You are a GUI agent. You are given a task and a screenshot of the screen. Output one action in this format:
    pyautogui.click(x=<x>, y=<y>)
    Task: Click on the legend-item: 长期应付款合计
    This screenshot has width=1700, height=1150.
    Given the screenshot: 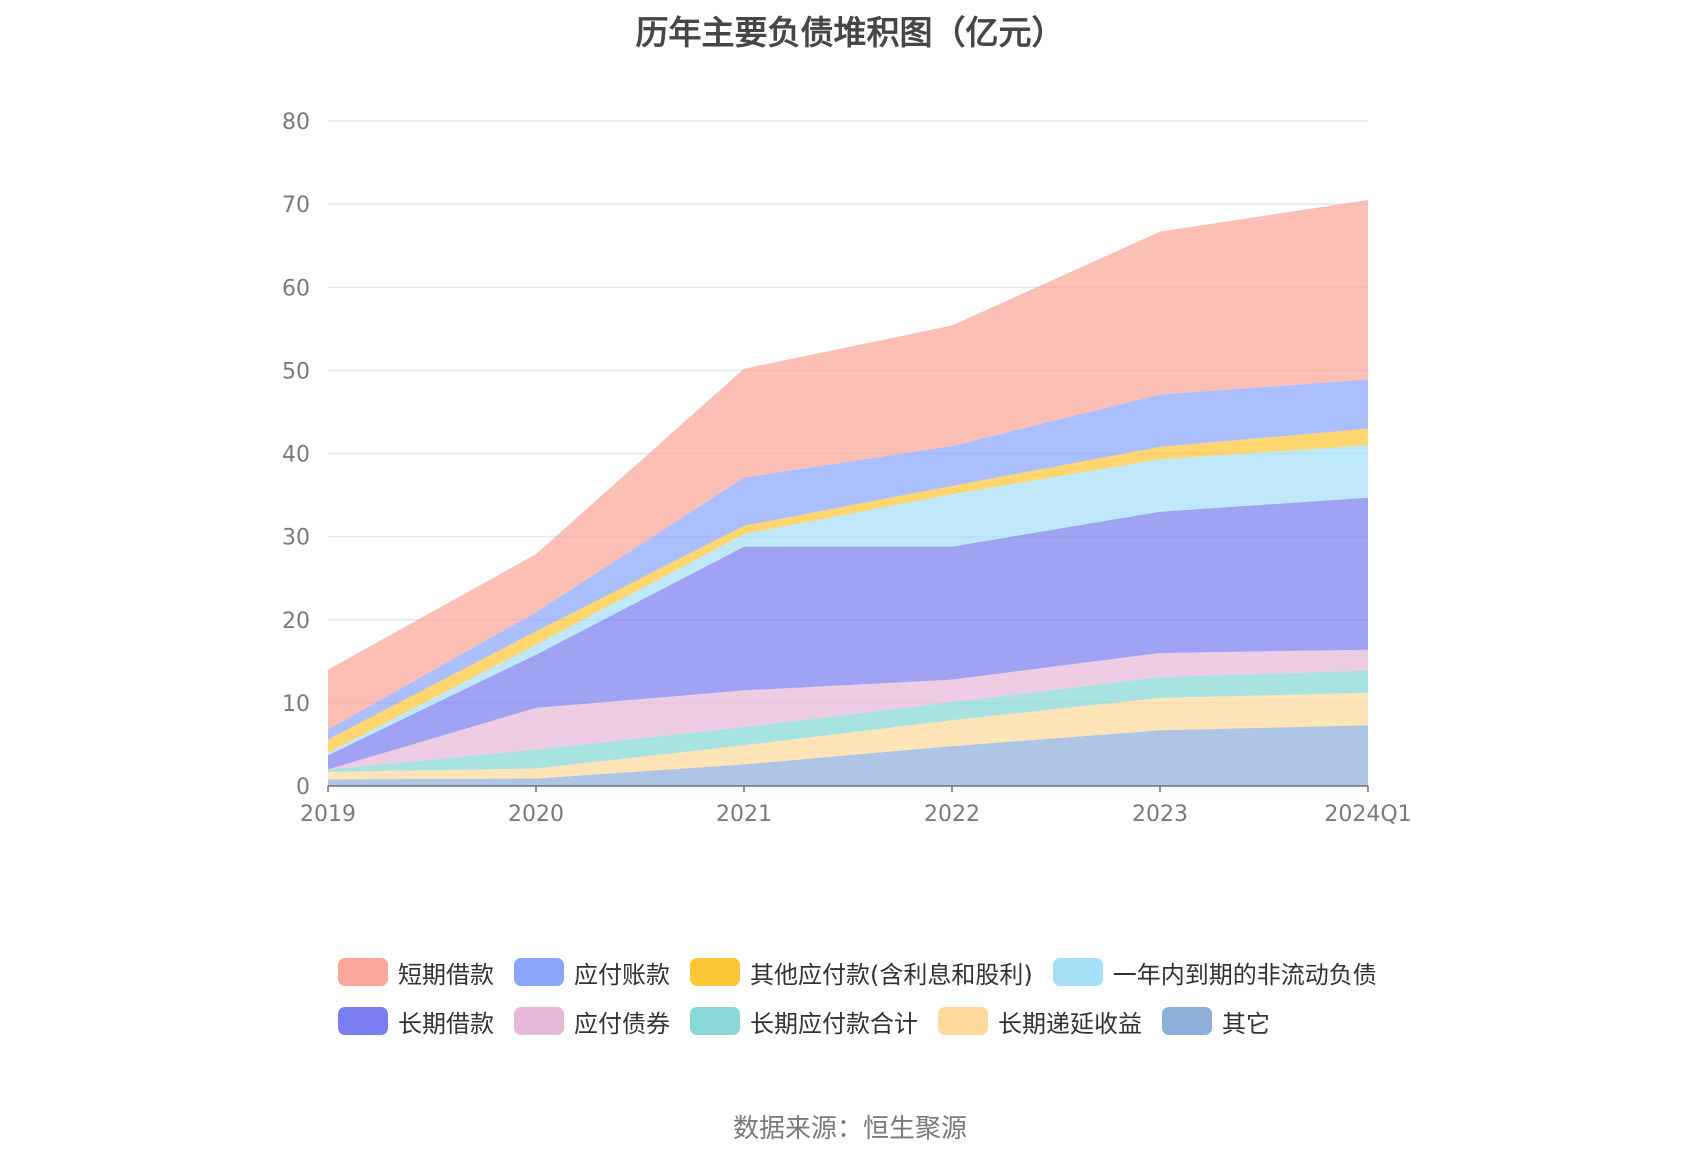 What is the action you would take?
    pyautogui.click(x=804, y=1021)
    